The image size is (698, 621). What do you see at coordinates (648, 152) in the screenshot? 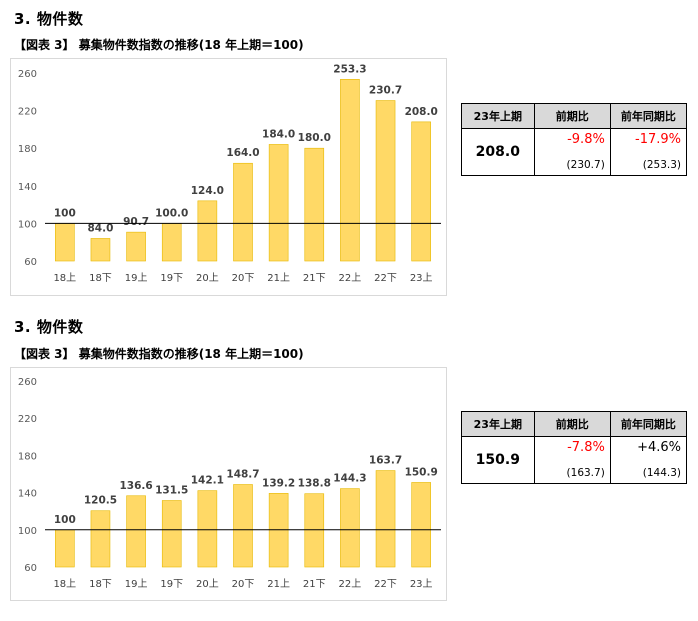
I see `yoy-cell: -17.9% (253.3)` at bounding box center [648, 152].